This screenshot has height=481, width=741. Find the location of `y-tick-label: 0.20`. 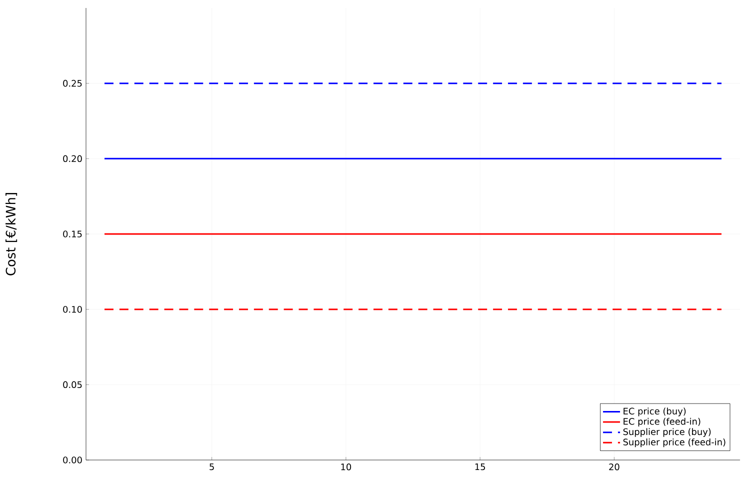

y-tick-label: 0.20 is located at coordinates (72, 158).